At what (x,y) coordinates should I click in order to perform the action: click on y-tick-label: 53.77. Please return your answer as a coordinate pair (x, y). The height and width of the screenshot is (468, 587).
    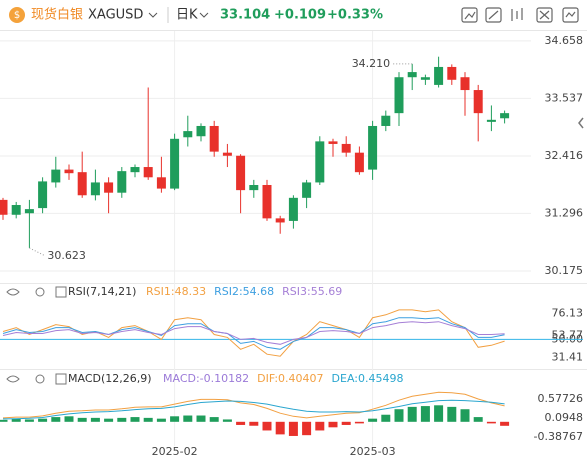
    Looking at the image, I should click on (568, 335).